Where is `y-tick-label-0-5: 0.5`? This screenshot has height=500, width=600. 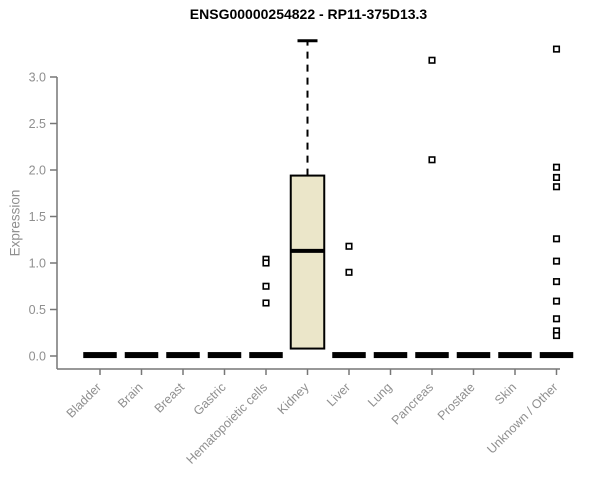
y-tick-label-0-5: 0.5 is located at coordinates (37, 310).